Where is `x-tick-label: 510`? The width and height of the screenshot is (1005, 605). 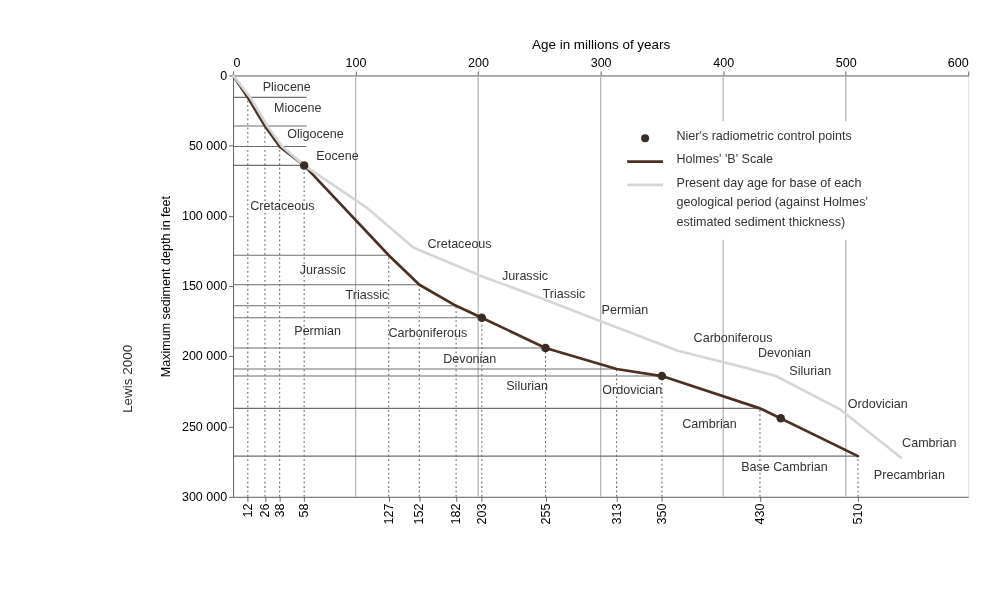
x-tick-label: 510 is located at coordinates (858, 514).